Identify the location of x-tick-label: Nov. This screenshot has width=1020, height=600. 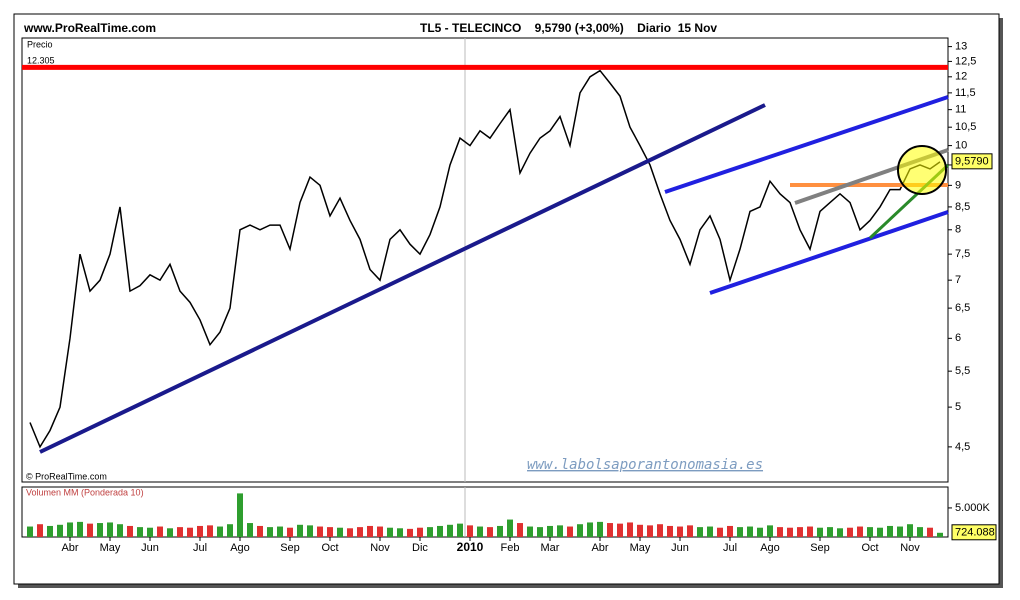
(910, 548).